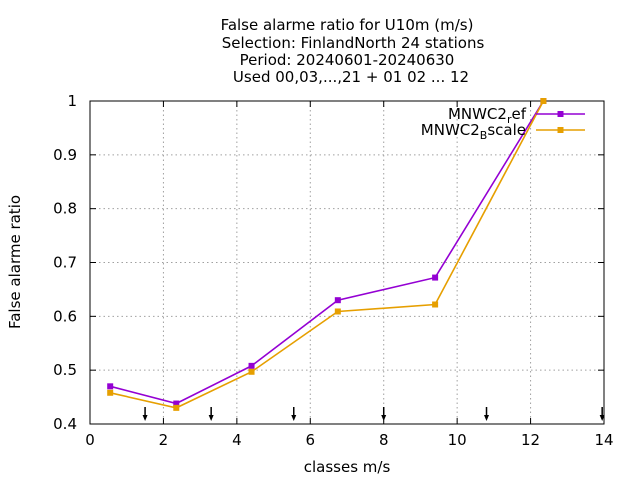  I want to click on y-tick-label: 1, so click(72, 101).